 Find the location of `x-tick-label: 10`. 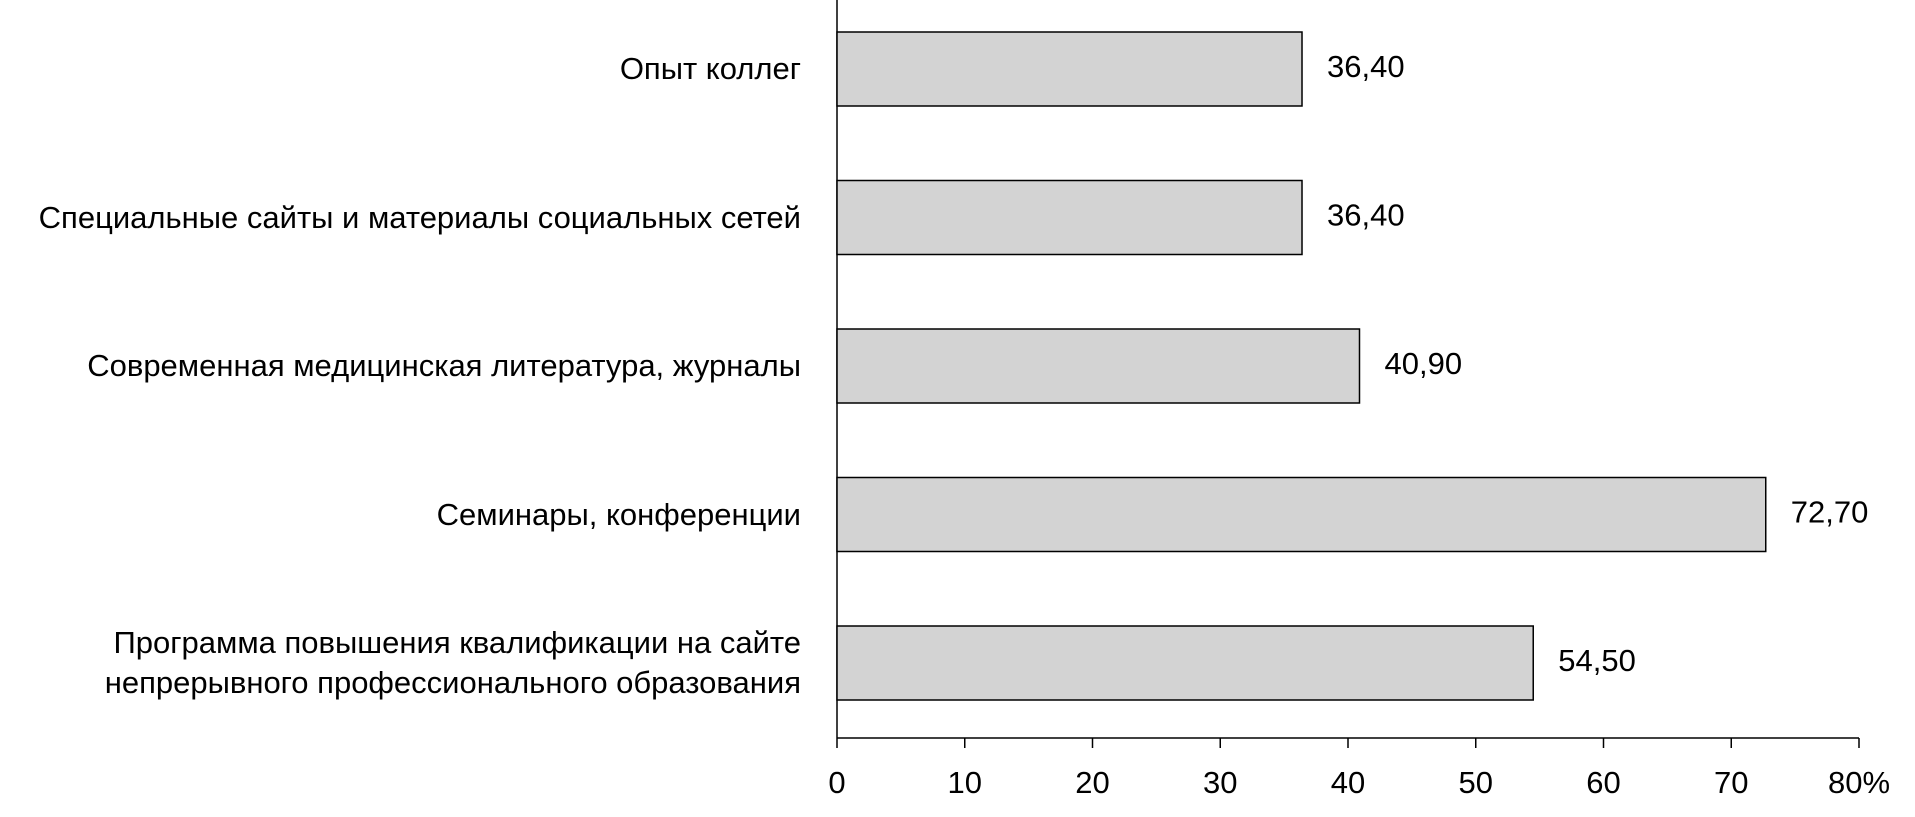

x-tick-label: 10 is located at coordinates (965, 782).